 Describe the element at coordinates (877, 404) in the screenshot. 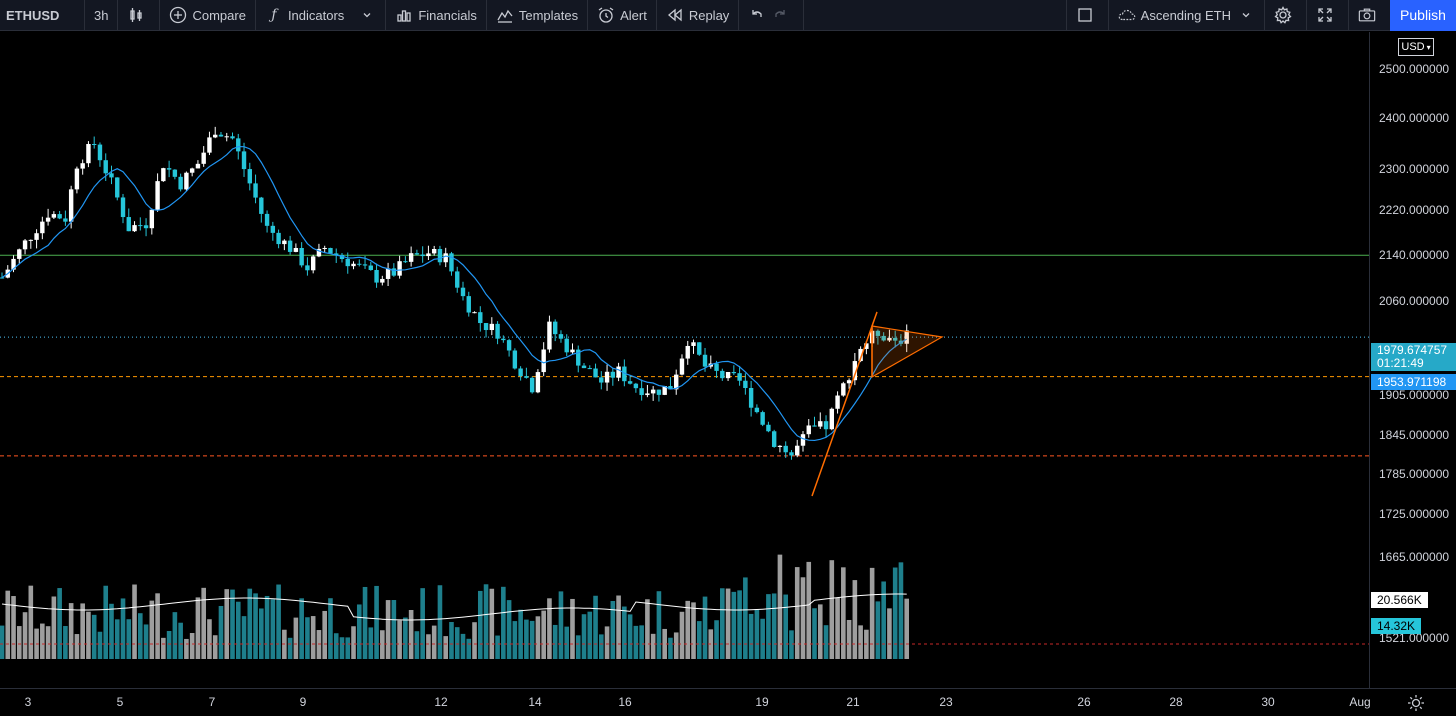

I see `drawings` at that location.